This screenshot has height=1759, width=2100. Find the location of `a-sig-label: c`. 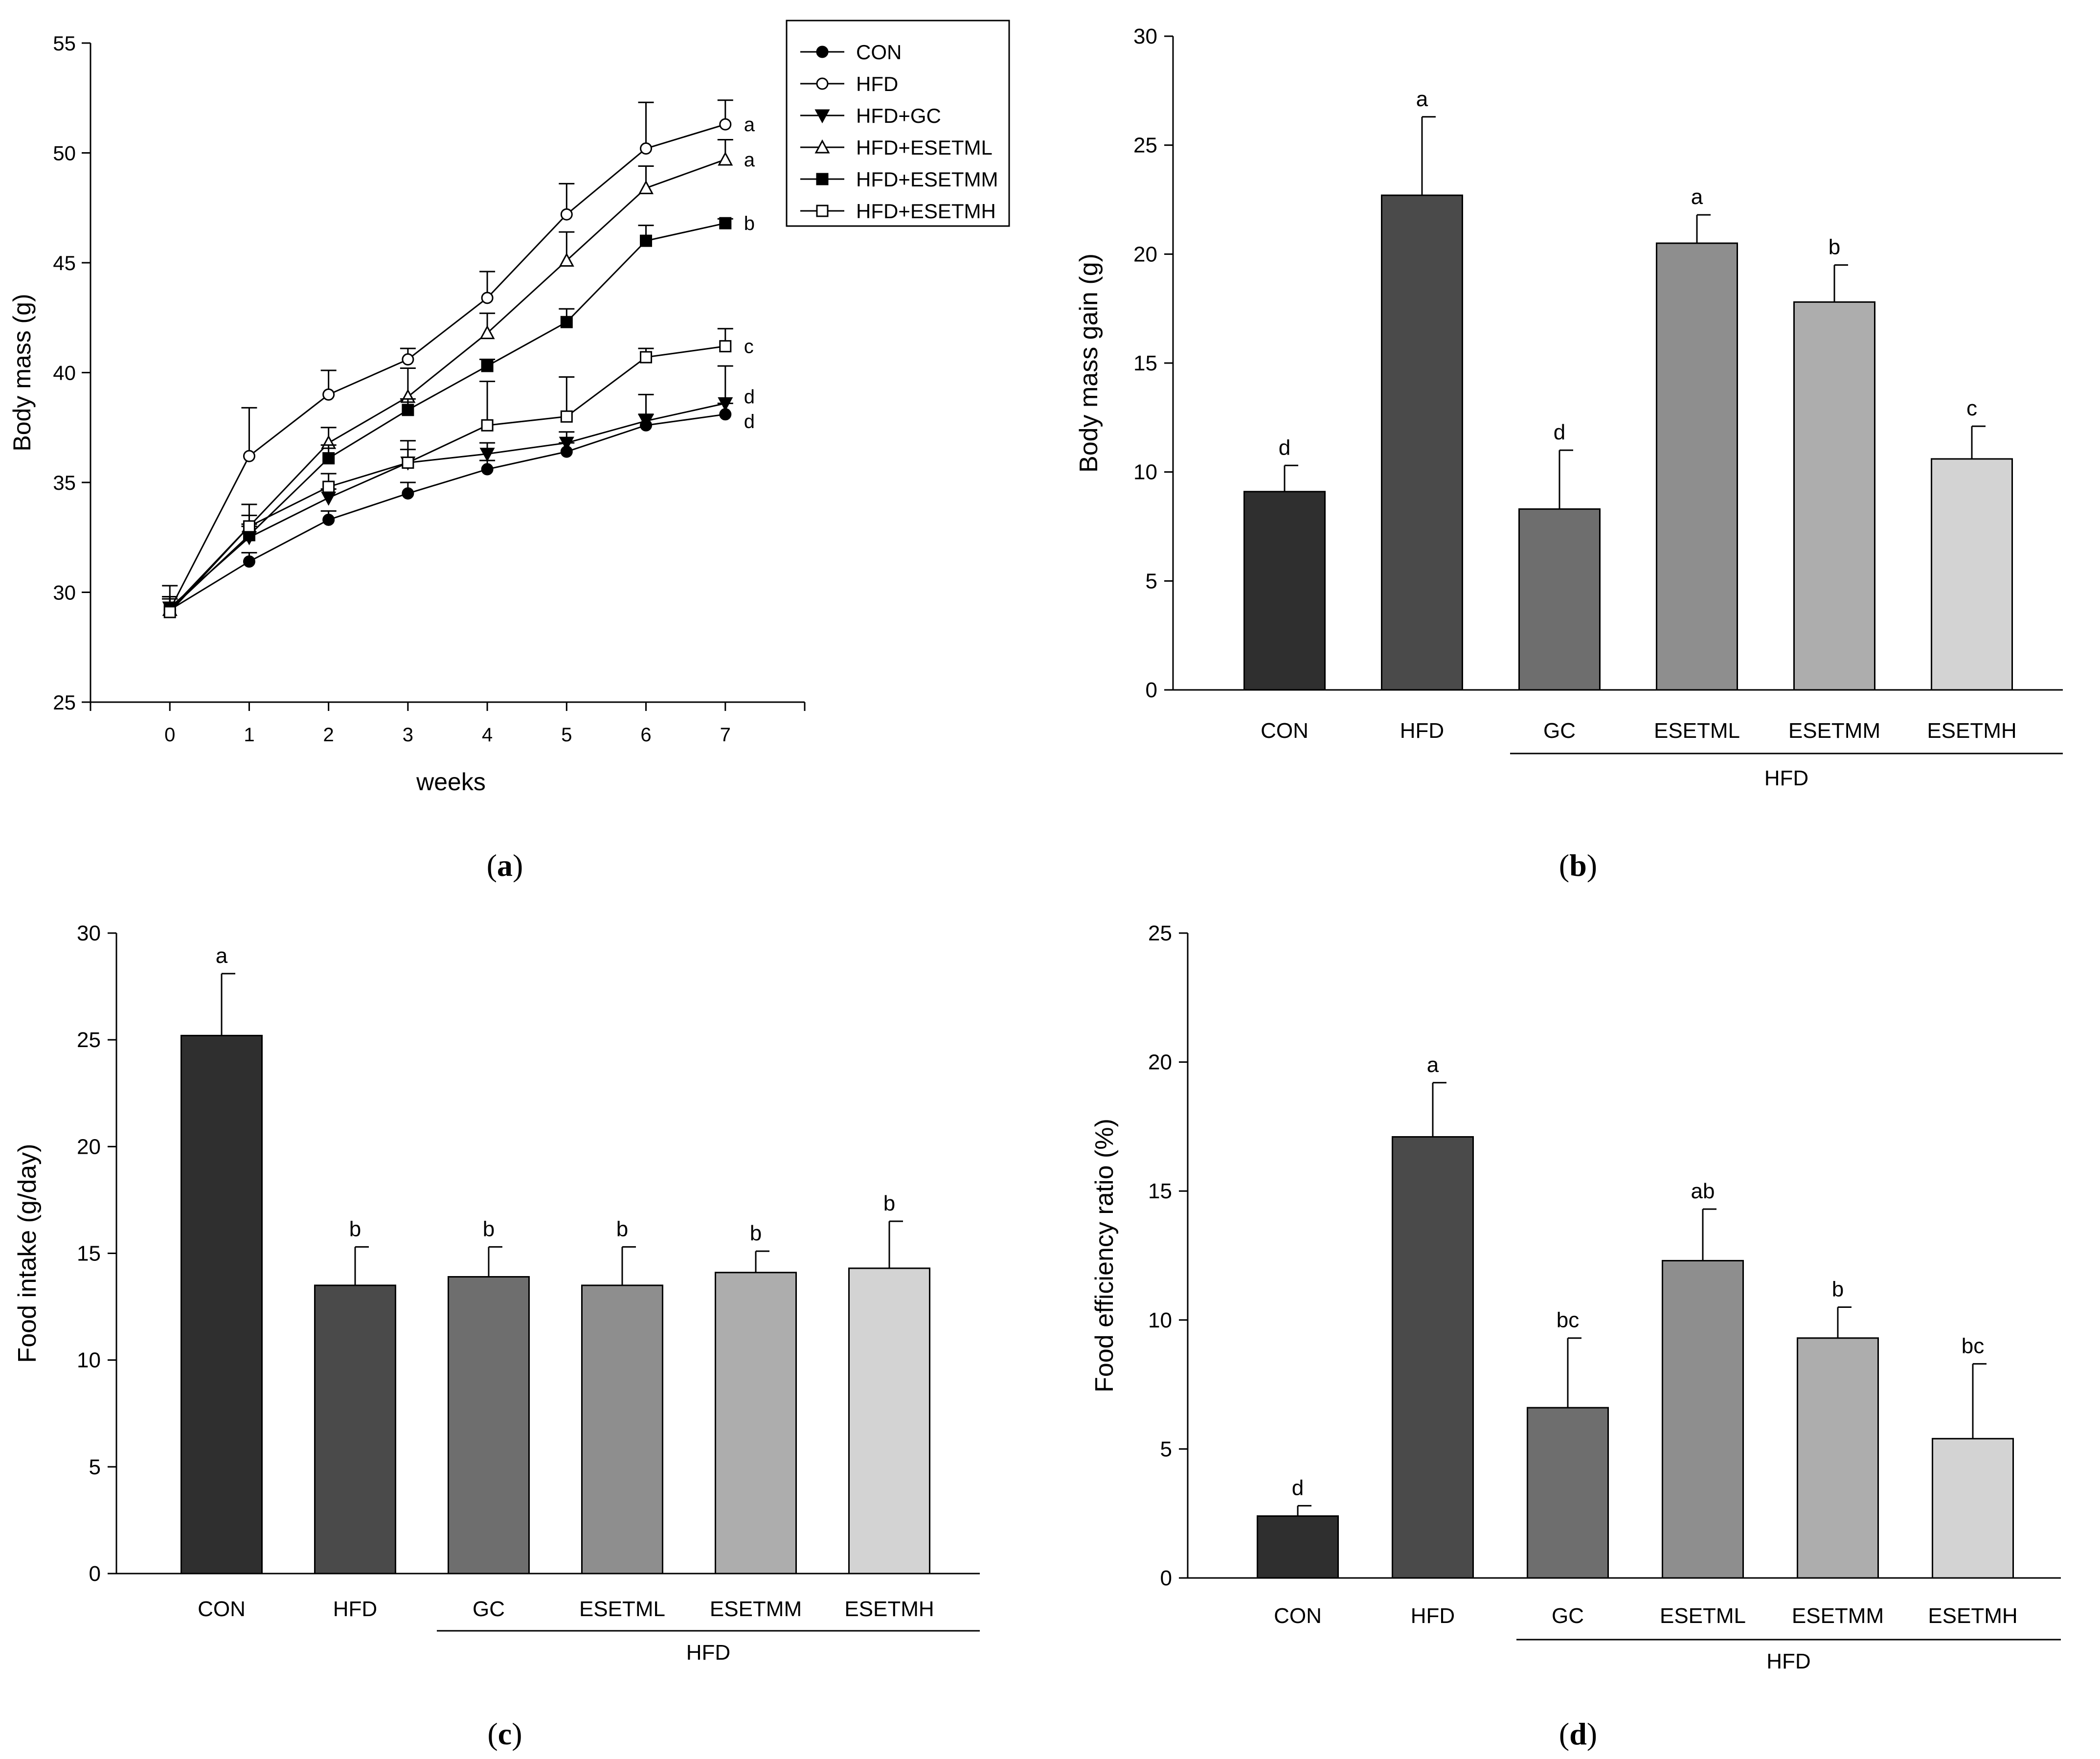

a-sig-label: c is located at coordinates (749, 347).